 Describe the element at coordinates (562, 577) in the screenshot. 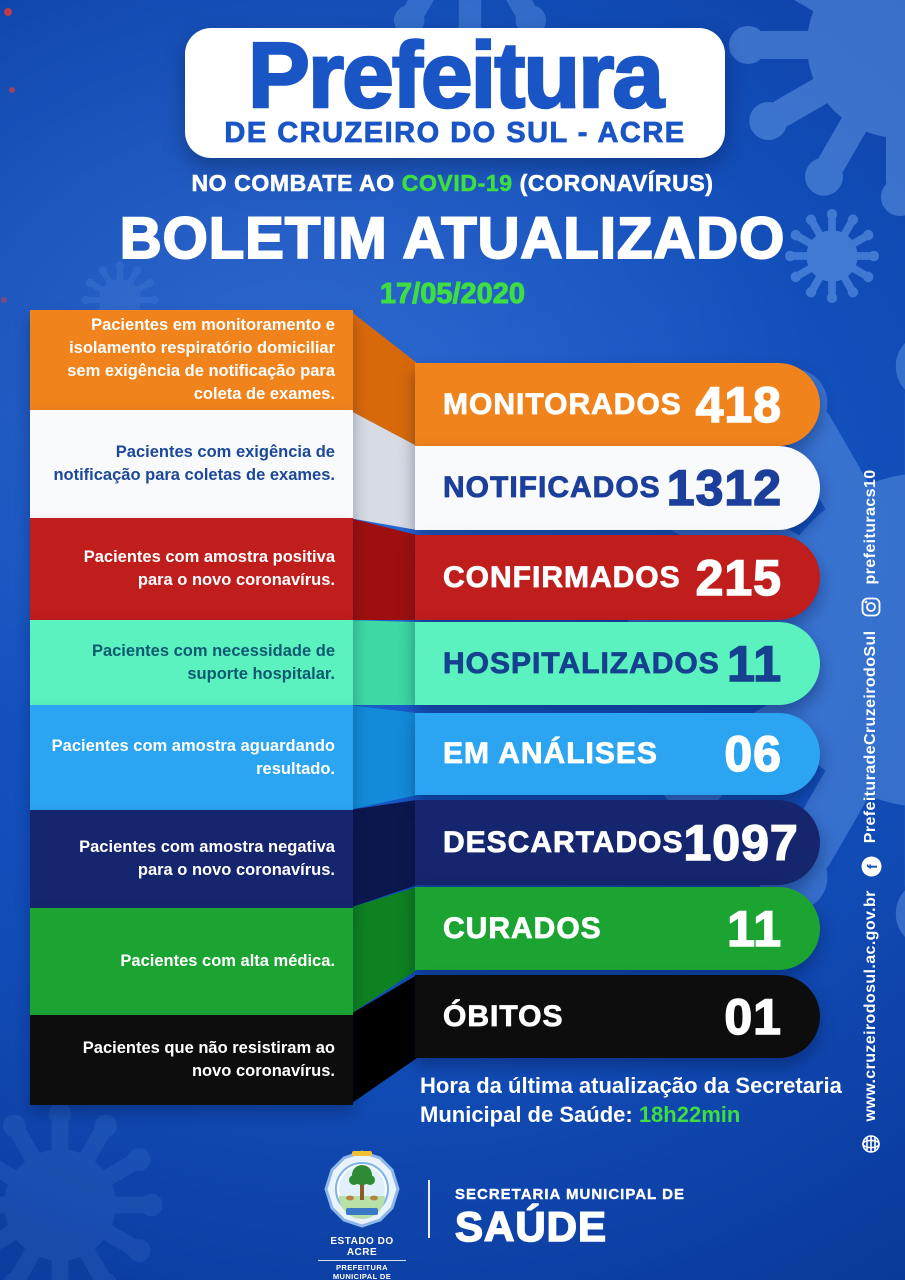

I see `stat-label: CONFIRMADOS` at that location.